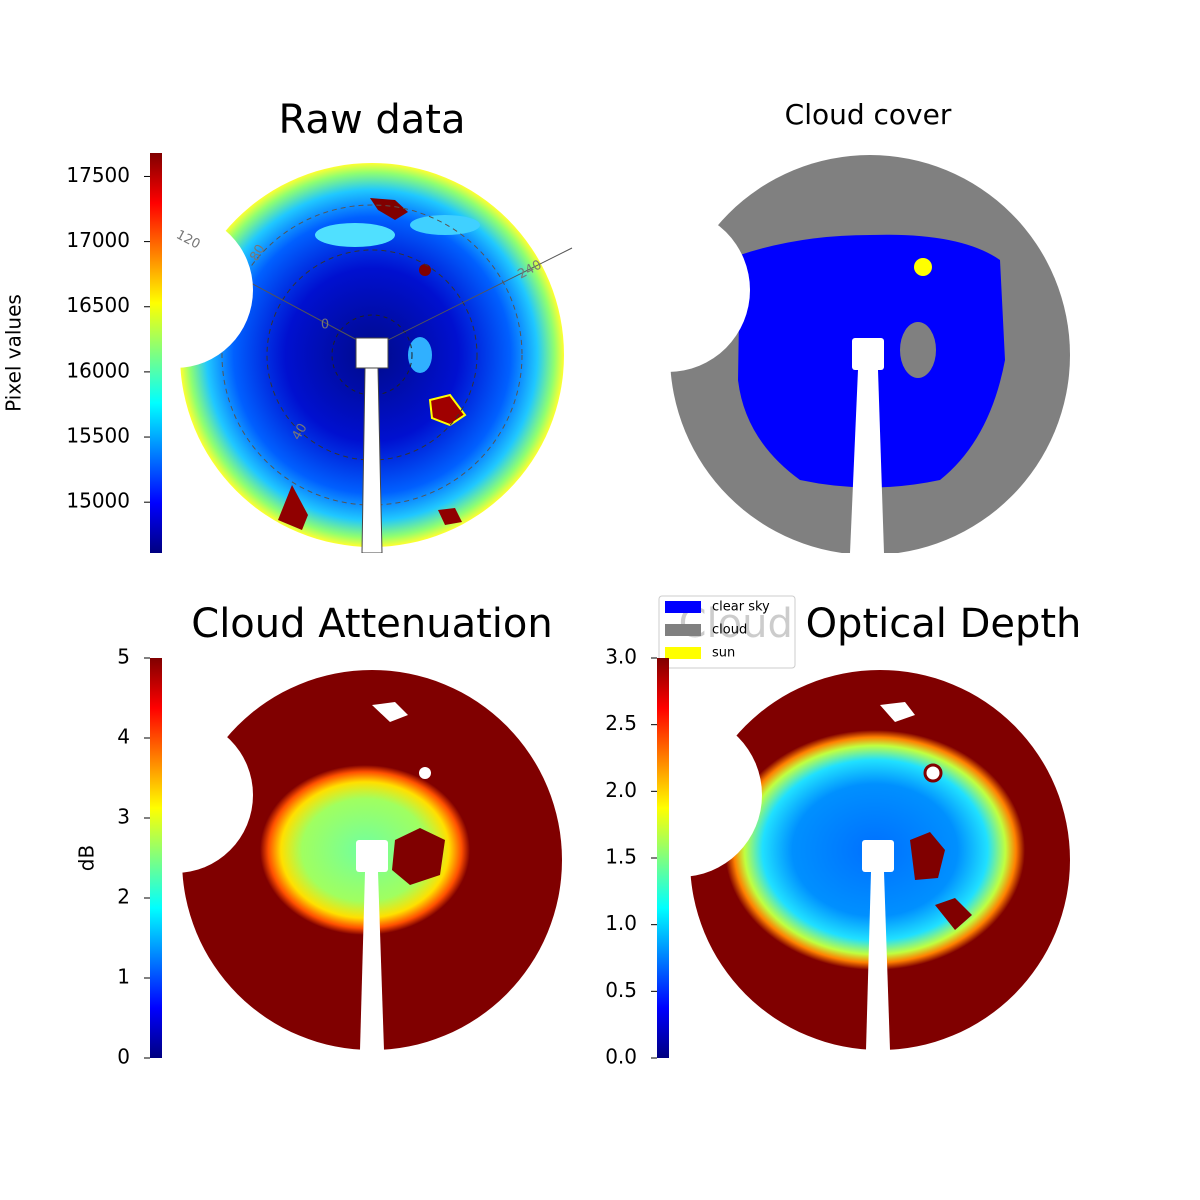 This screenshot has width=1200, height=1200. Describe the element at coordinates (98, 370) in the screenshot. I see `colorbar-tick-label: 16000` at that location.